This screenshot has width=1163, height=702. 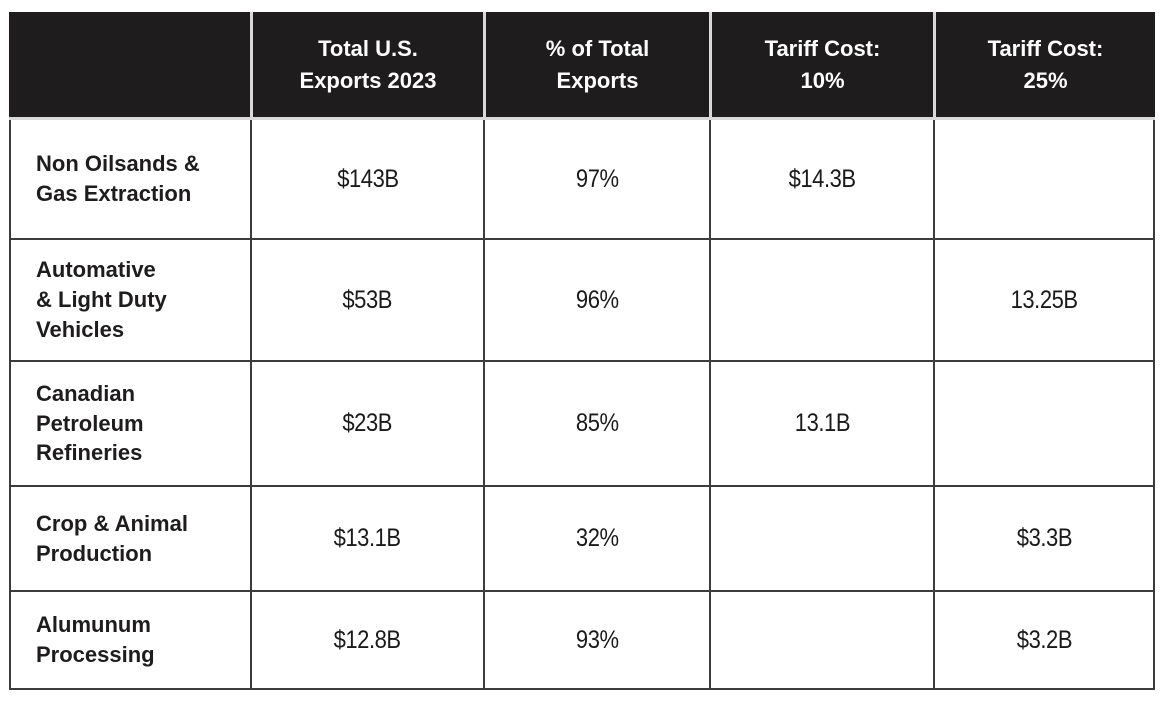 I want to click on header-cell-tariff-cost-10: Tariff Cost: 10%, so click(x=821, y=66).